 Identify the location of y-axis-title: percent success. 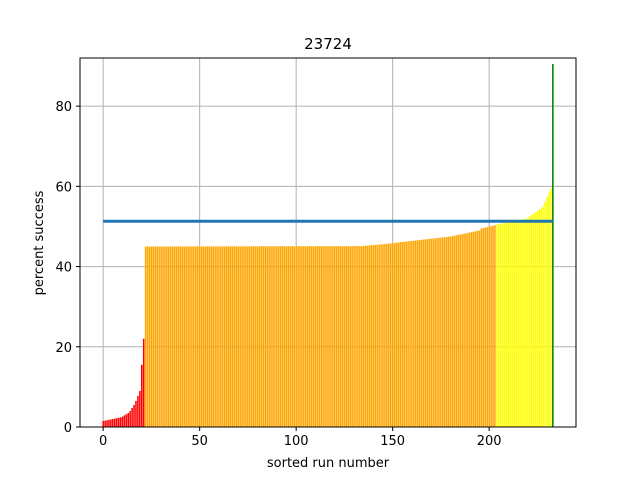
(39, 242).